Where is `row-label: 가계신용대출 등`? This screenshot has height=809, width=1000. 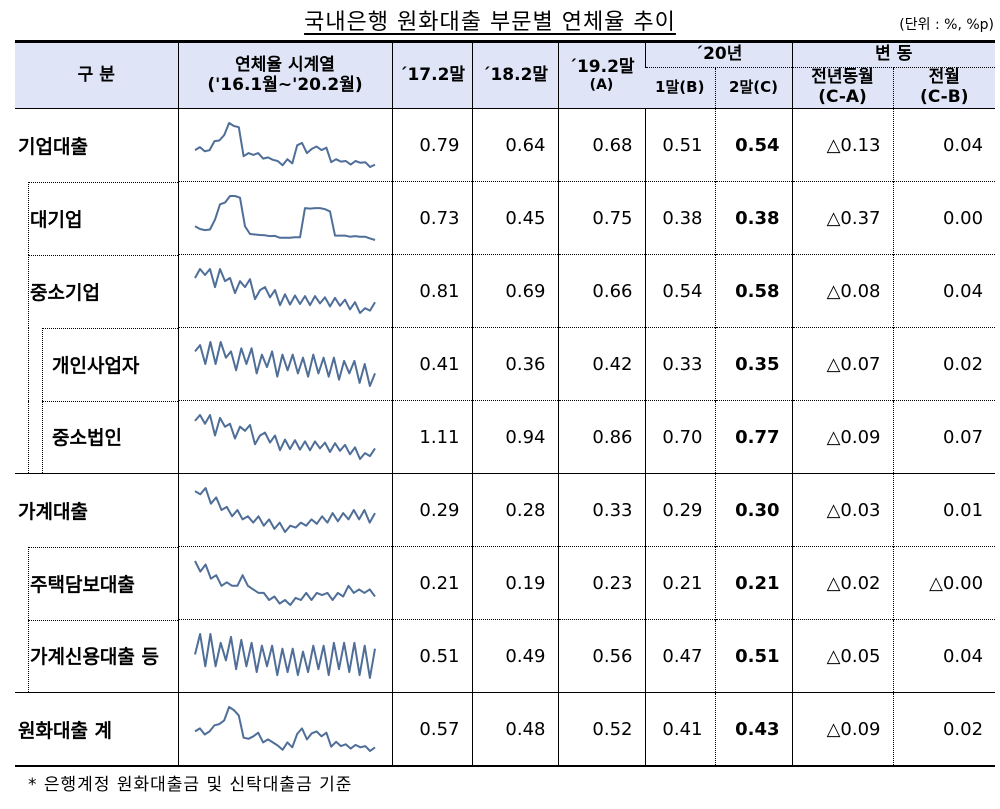 row-label: 가계신용대출 등 is located at coordinates (94, 657).